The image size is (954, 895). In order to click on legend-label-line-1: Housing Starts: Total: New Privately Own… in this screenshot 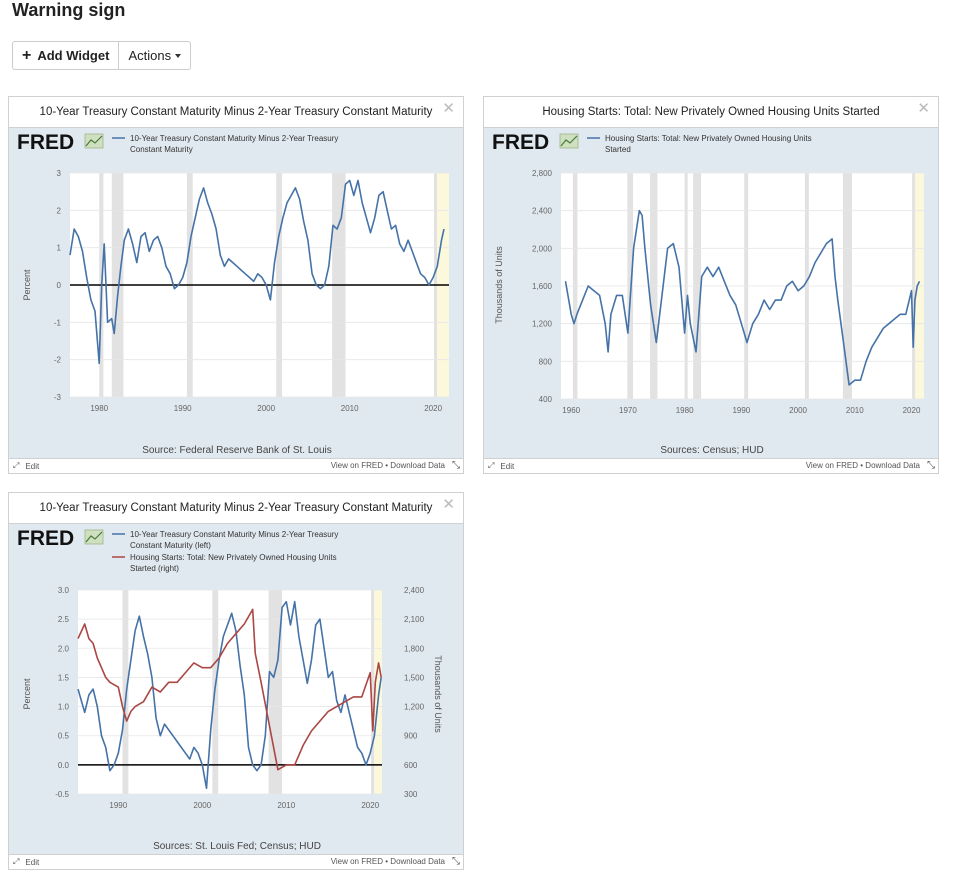, I will do `click(708, 138)`.